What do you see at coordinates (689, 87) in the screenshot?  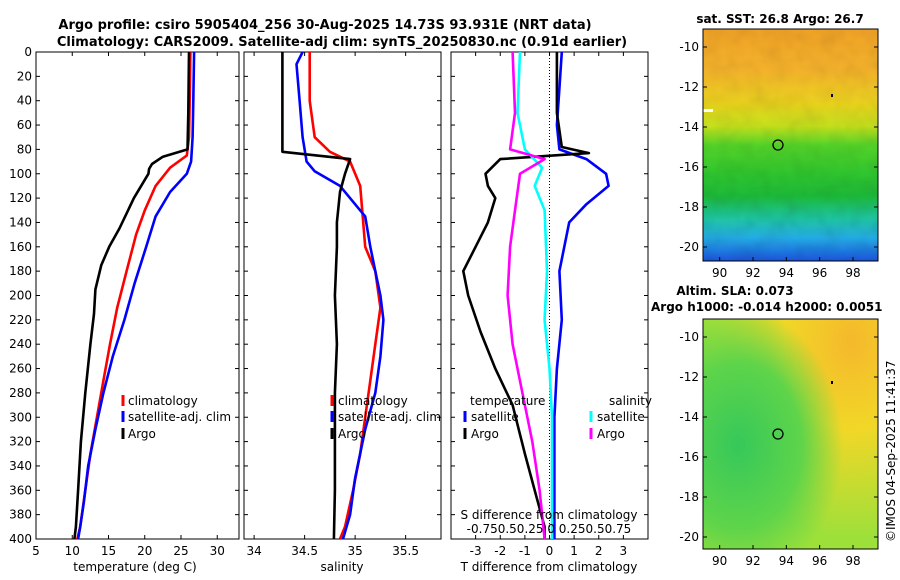 I see `sst_map-ytick-label: -12` at bounding box center [689, 87].